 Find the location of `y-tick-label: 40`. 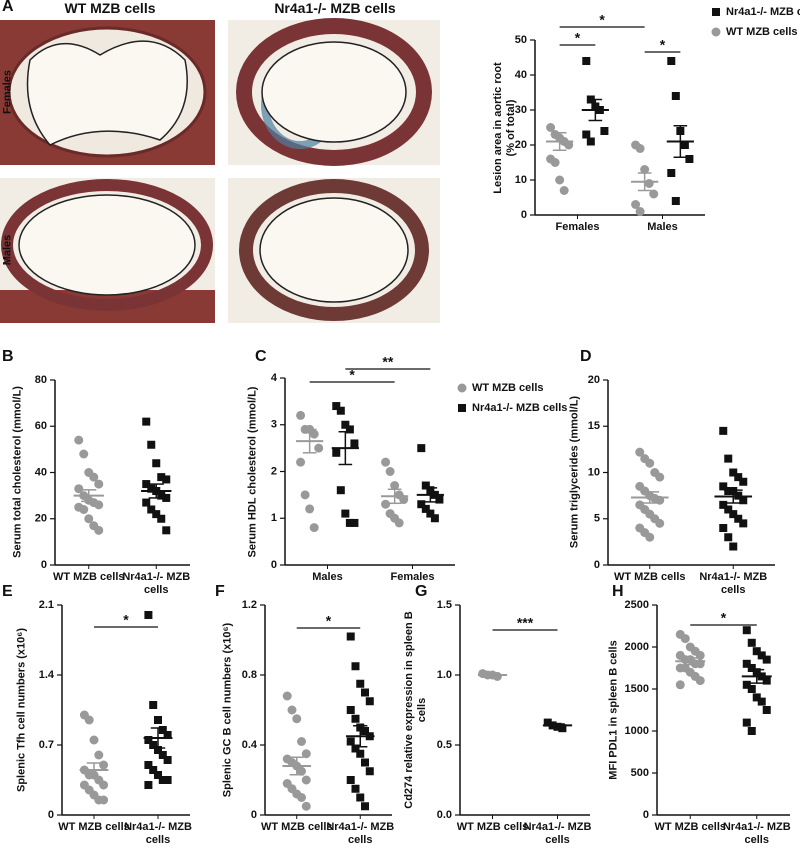

y-tick-label: 40 is located at coordinates (521, 75).